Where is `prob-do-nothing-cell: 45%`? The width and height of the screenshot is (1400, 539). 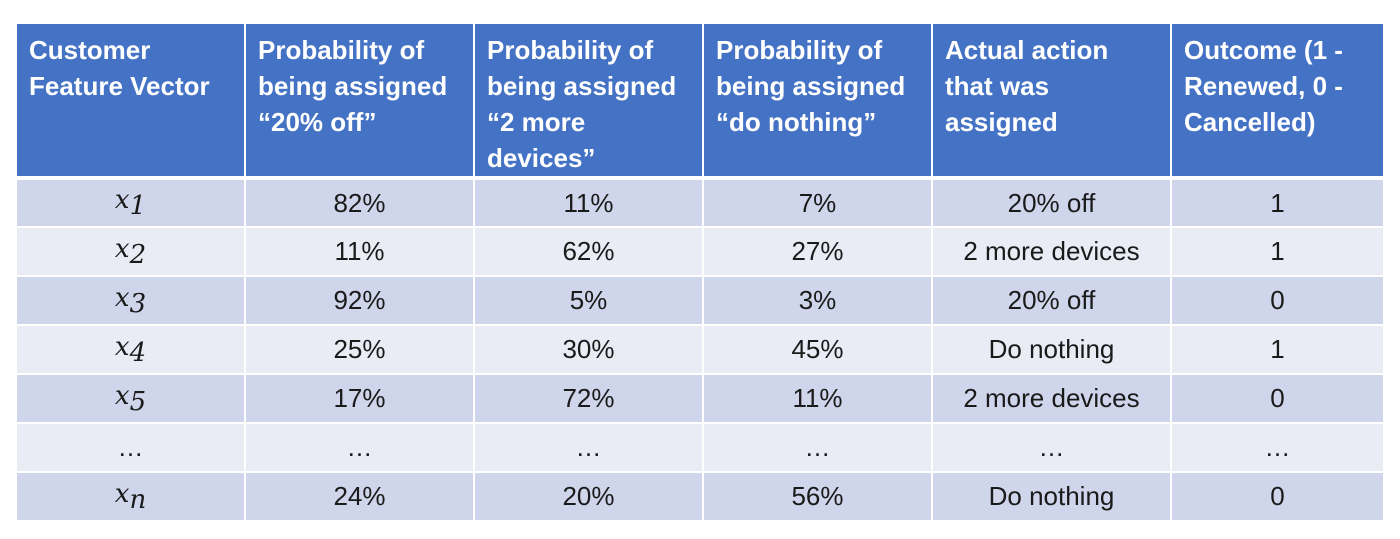 prob-do-nothing-cell: 45% is located at coordinates (818, 350).